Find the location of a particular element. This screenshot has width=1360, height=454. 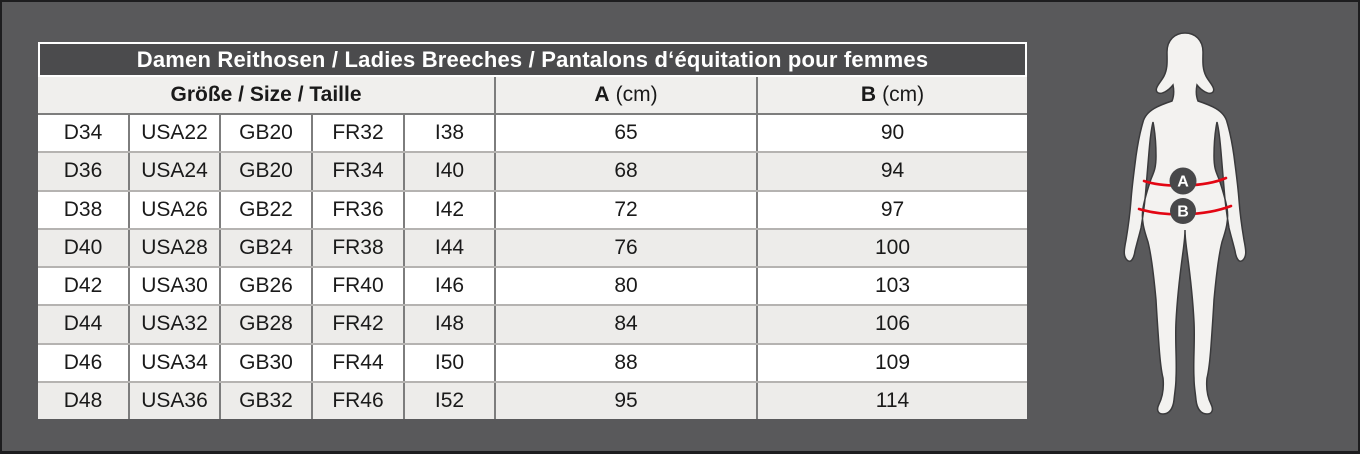

table-cell: D46 is located at coordinates (84, 362).